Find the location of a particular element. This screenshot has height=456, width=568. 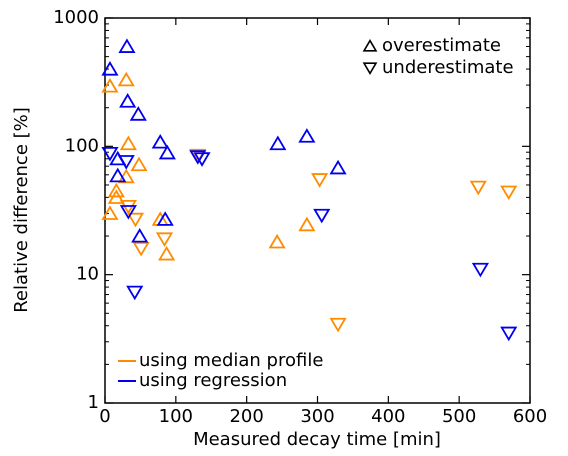

x-tick-label: 200 is located at coordinates (246, 416).